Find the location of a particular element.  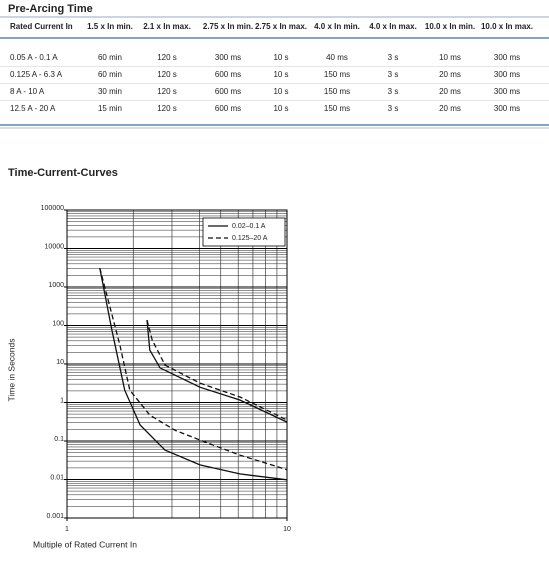

y-axis-title: Time in Seconds is located at coordinates (11, 370).